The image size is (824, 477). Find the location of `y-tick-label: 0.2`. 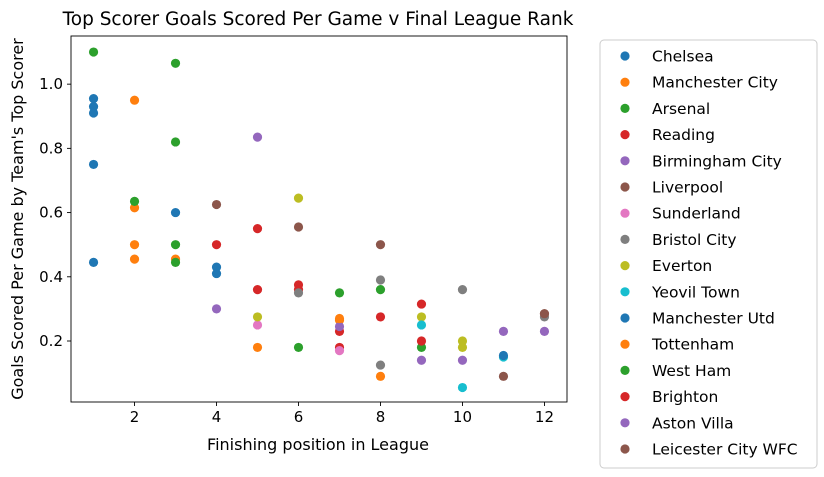

y-tick-label: 0.2 is located at coordinates (51, 341).